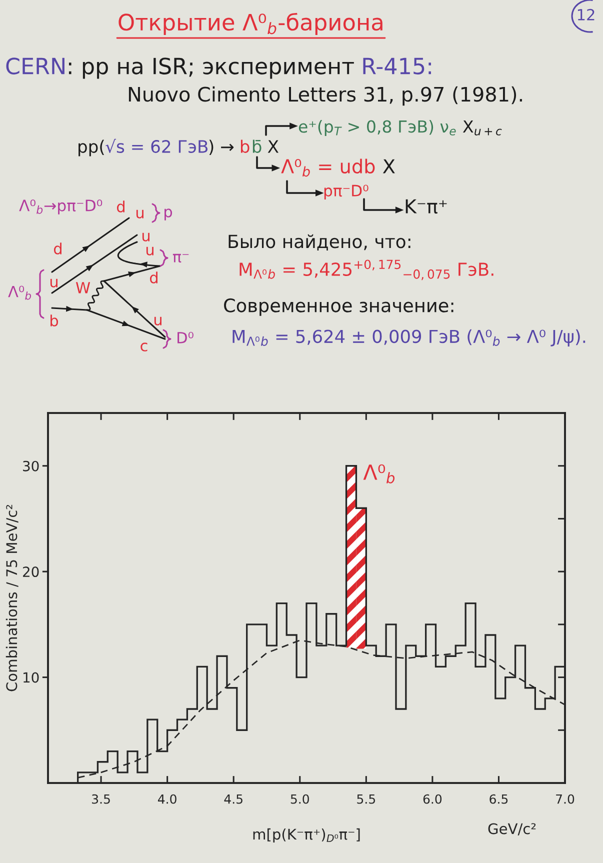  What do you see at coordinates (250, 24) in the screenshot?
I see `chart-title: Открытие Λ⁰$_{b}$-бариона` at bounding box center [250, 24].